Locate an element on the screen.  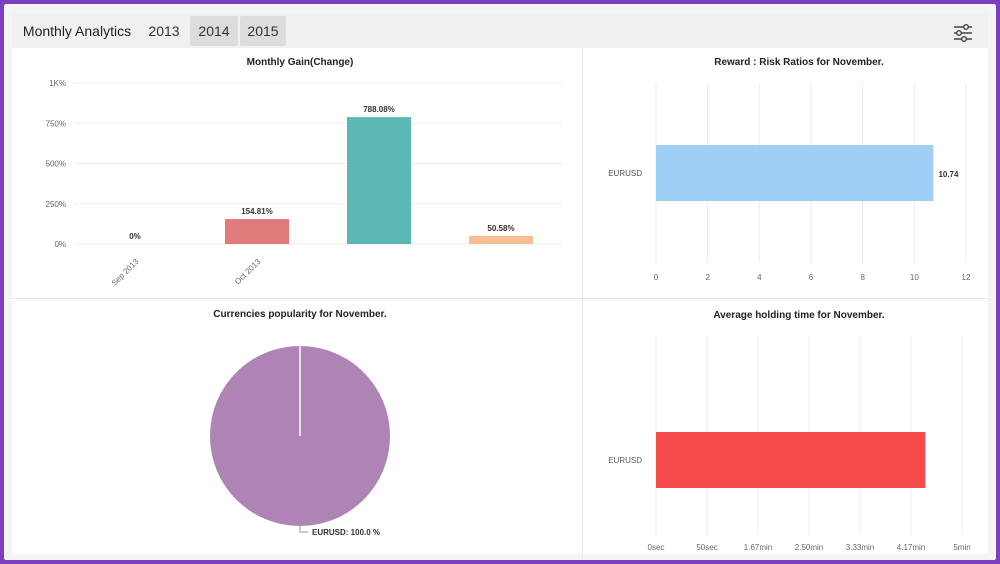
chart-title: Average holding time for November. is located at coordinates (799, 315).